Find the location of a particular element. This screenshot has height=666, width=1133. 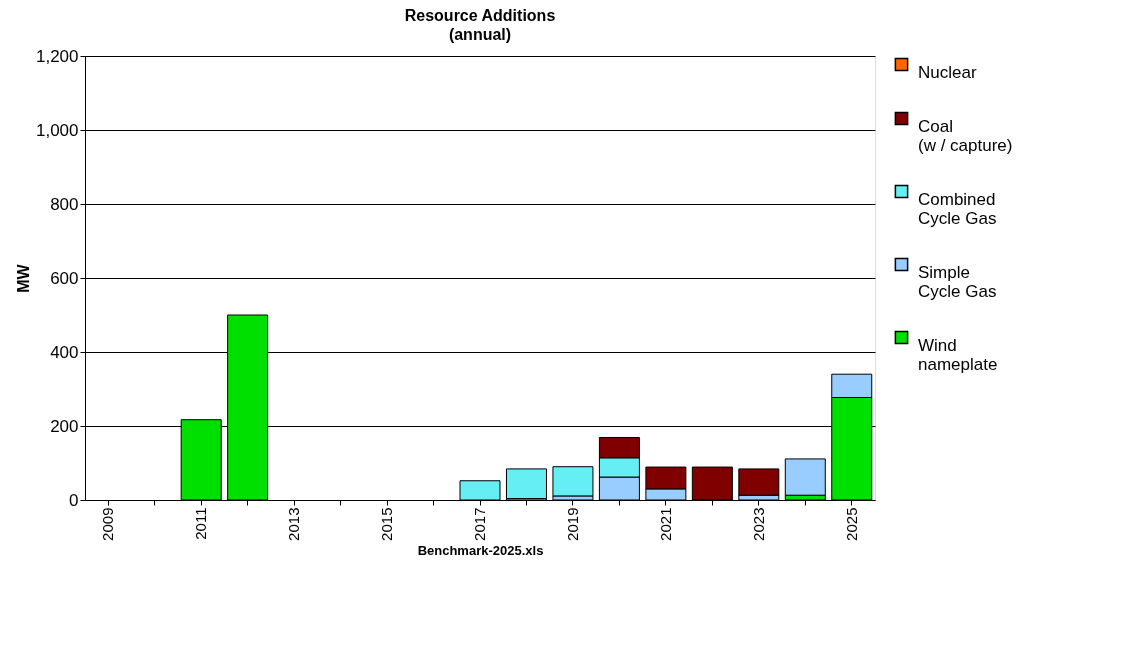

legend-label: Coal (w / capture) is located at coordinates (965, 135).